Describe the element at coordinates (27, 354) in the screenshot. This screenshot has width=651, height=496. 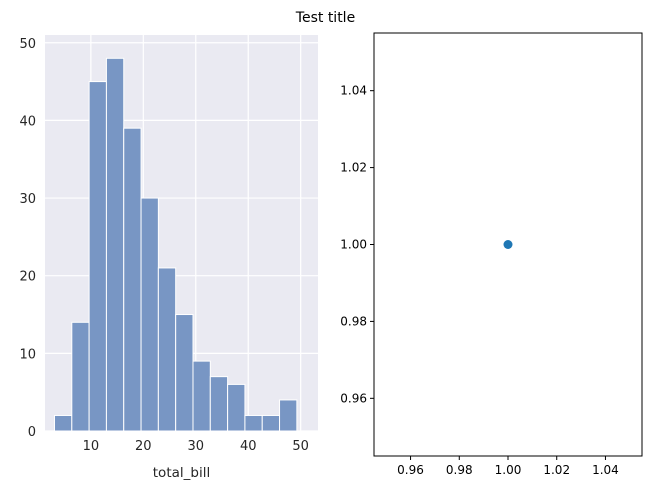
I see `histogram-y-tick-label: 10` at that location.